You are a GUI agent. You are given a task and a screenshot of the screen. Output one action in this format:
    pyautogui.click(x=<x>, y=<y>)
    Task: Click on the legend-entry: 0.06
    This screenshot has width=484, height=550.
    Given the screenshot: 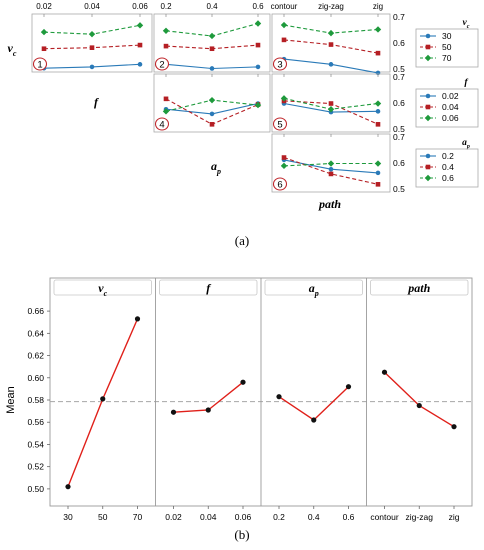 What is the action you would take?
    pyautogui.click(x=450, y=118)
    